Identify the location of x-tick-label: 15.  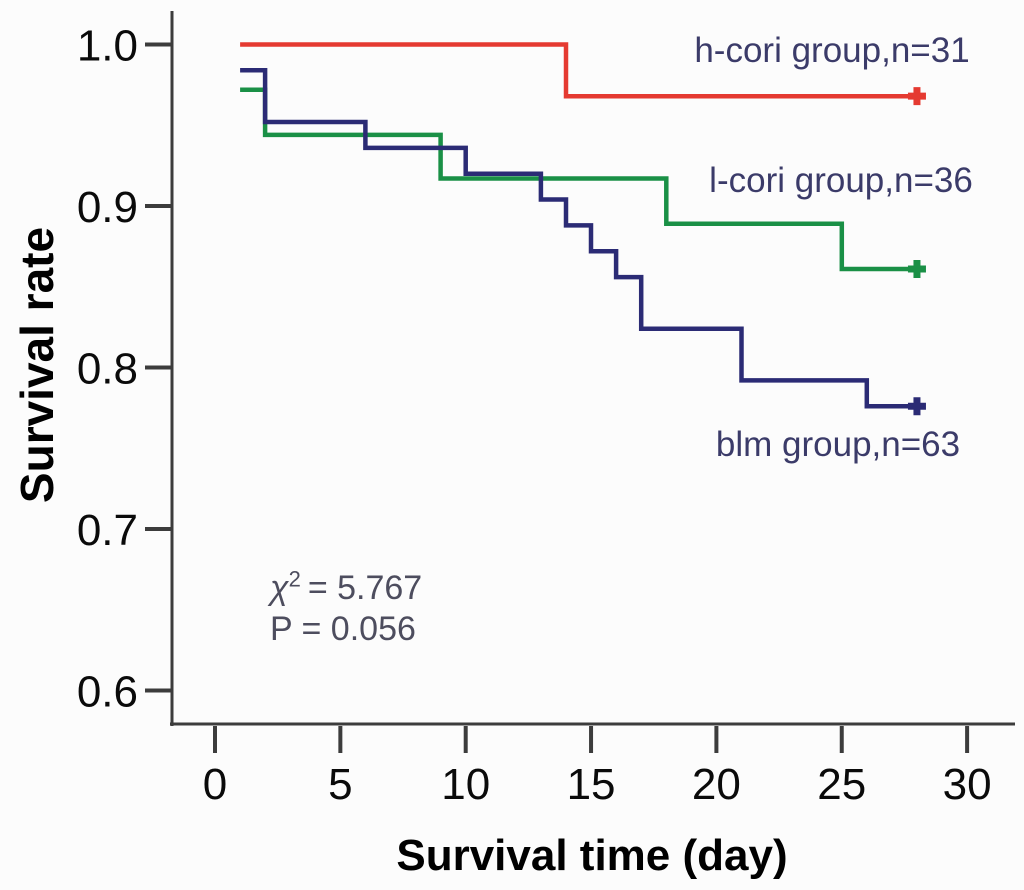
(591, 784).